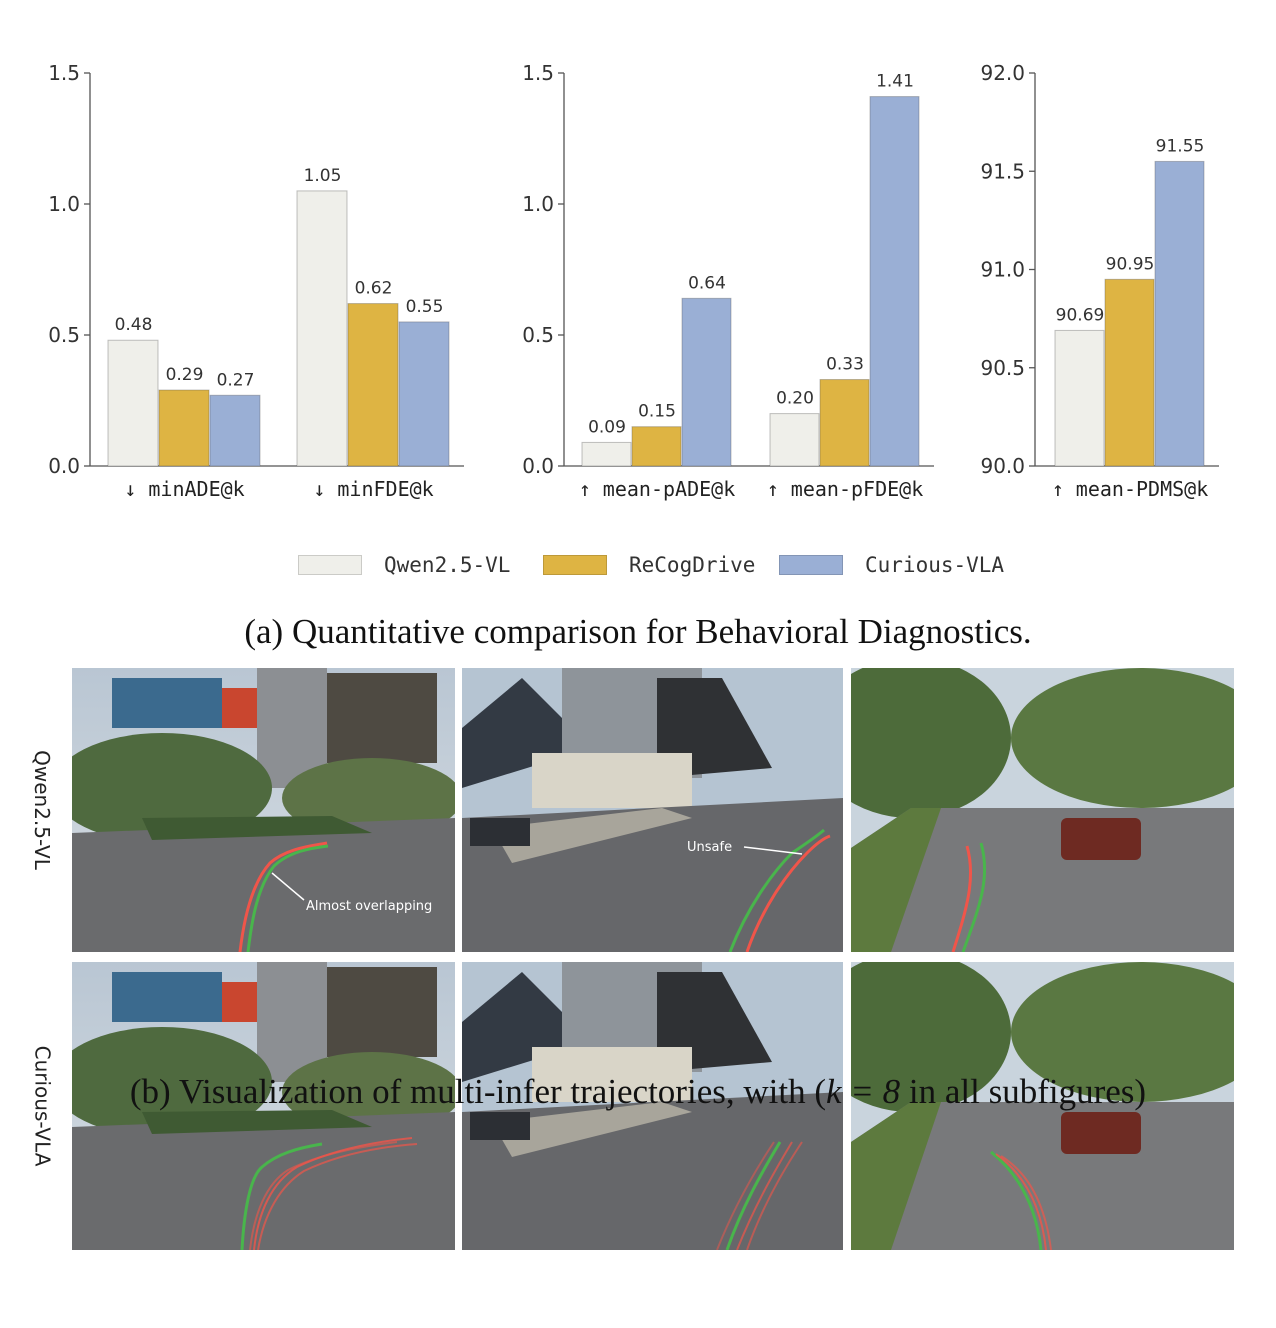 The width and height of the screenshot is (1276, 1328). I want to click on legend-label-curious: Curious-VLA, so click(935, 565).